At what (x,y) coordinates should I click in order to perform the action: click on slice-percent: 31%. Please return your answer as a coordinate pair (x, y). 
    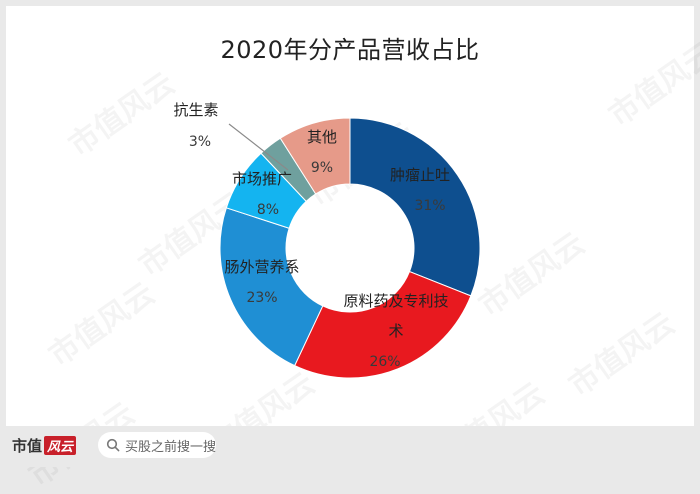
    Looking at the image, I should click on (429, 206).